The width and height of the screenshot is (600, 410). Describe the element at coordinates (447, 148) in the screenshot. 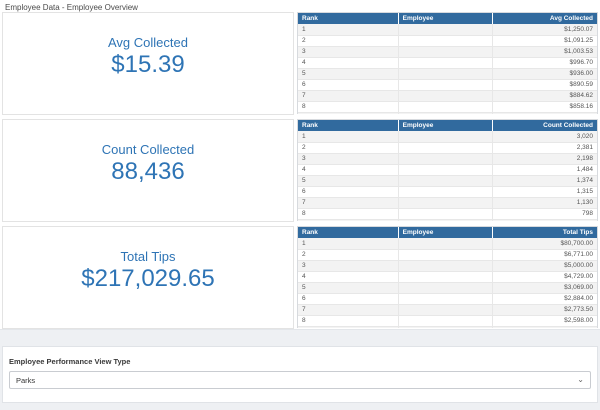

I see `table-row: 2 2,381` at that location.